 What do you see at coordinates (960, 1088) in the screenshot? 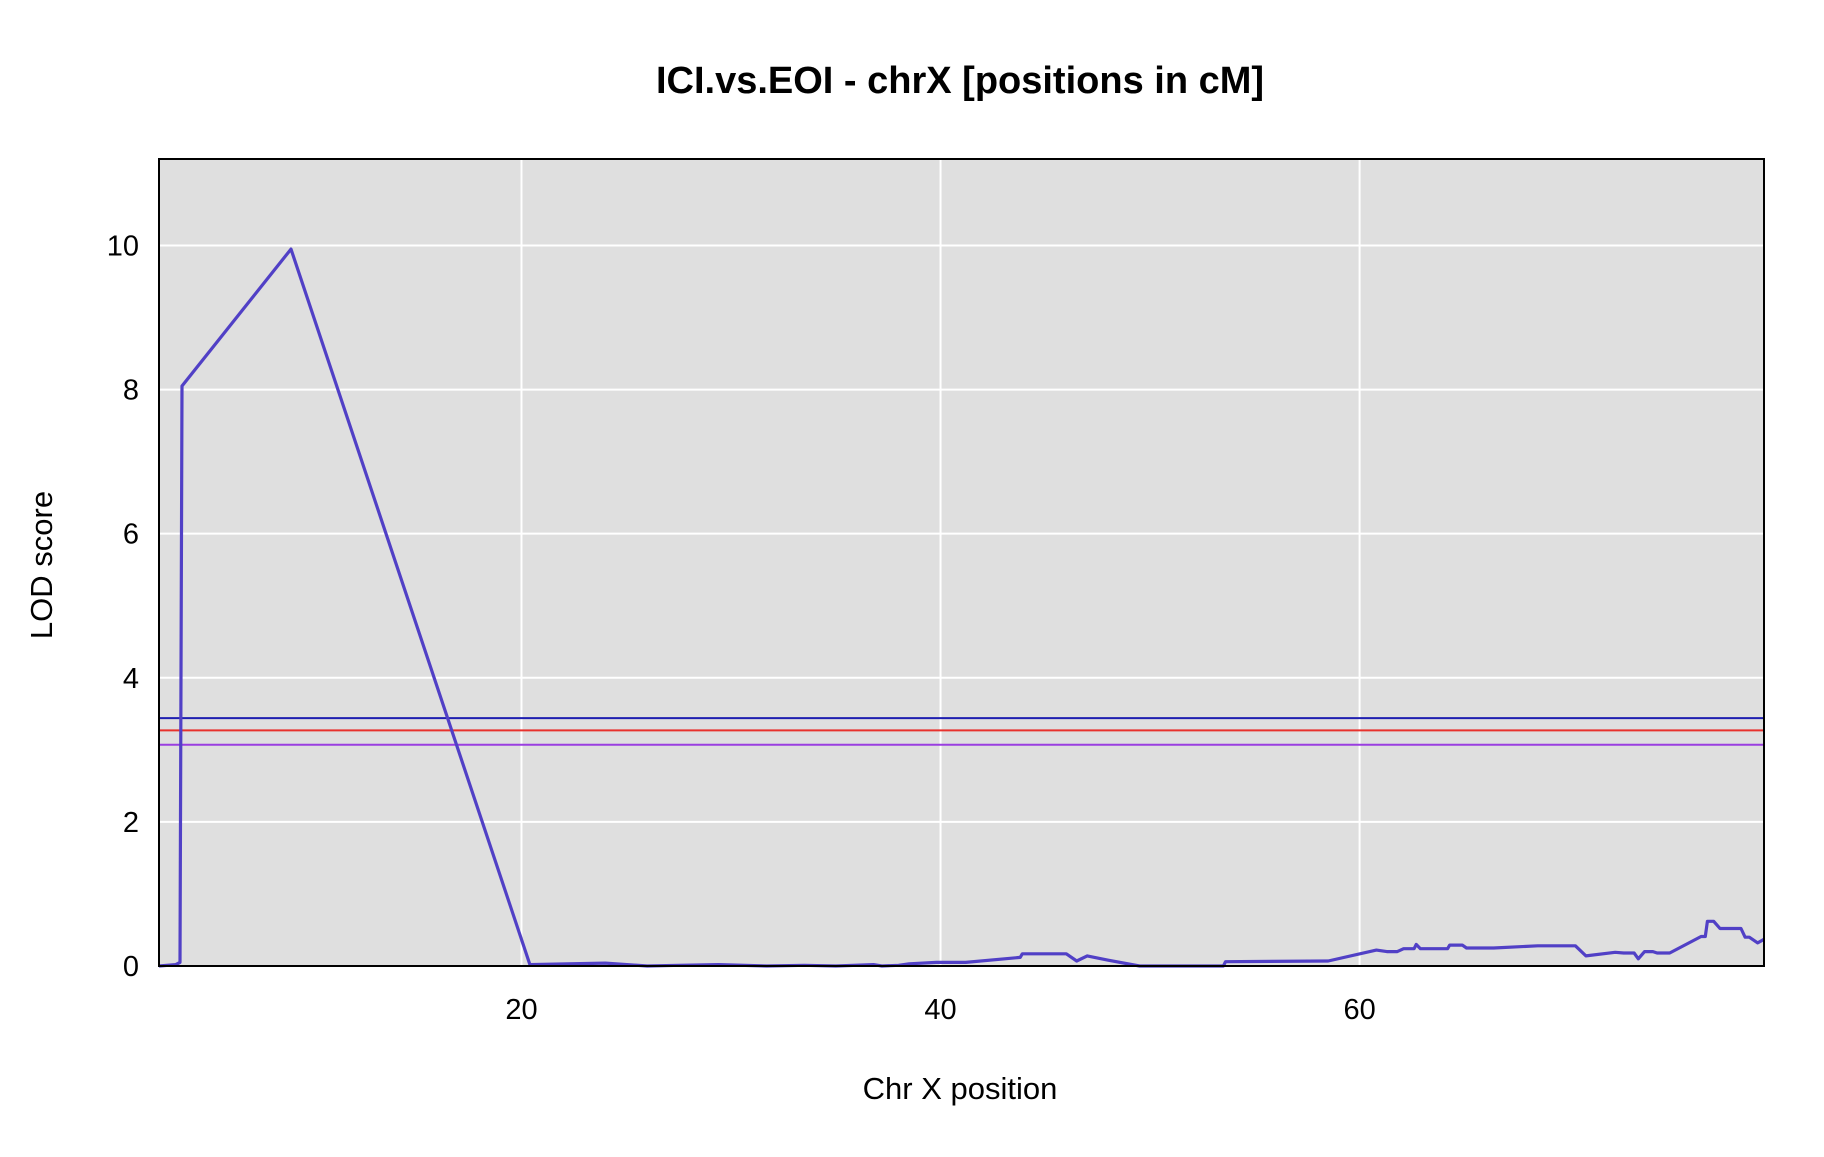
I see `x-axis-label: Chr X position` at bounding box center [960, 1088].